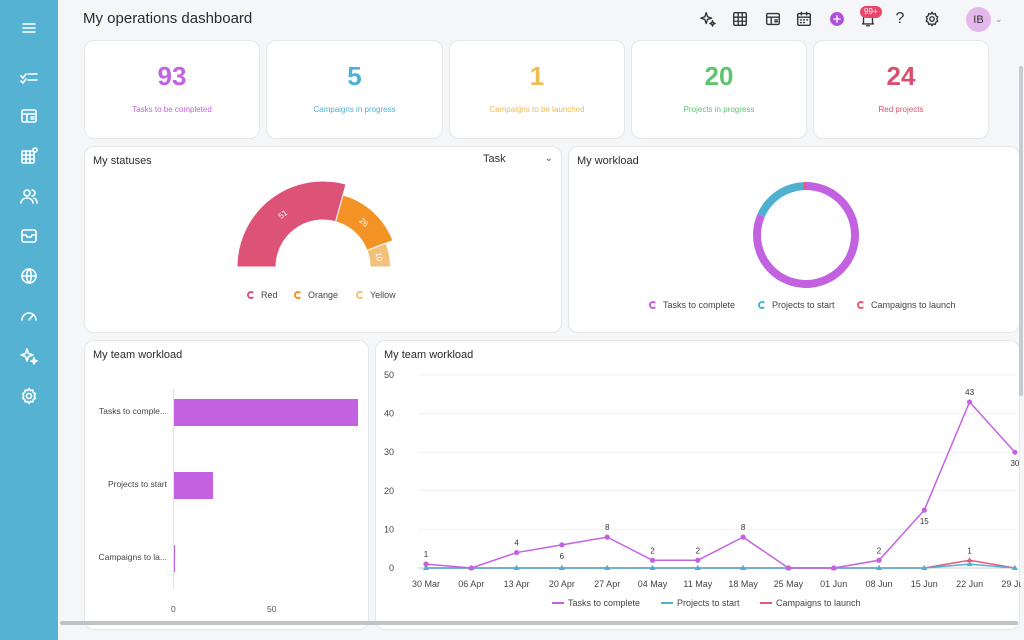 The width and height of the screenshot is (1024, 640). I want to click on legend-label: Campaigns to launch, so click(913, 305).